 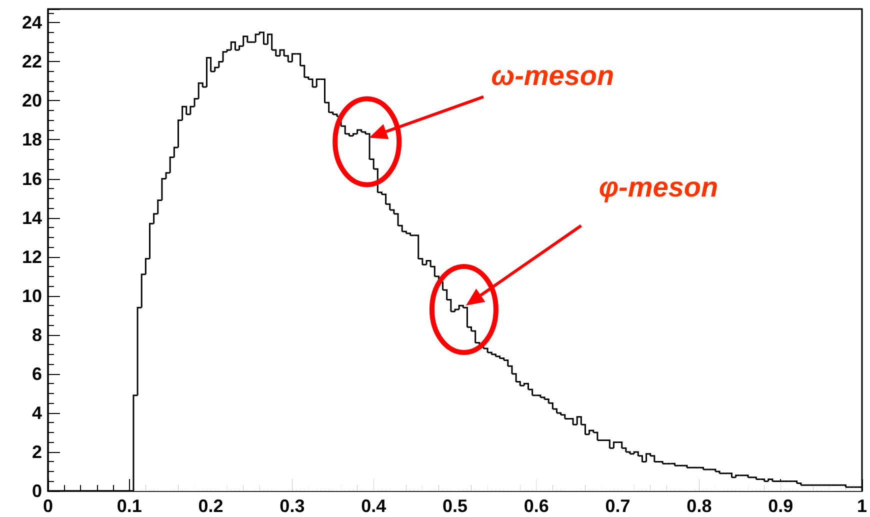 I want to click on y-tick-label: 16, so click(x=32, y=178).